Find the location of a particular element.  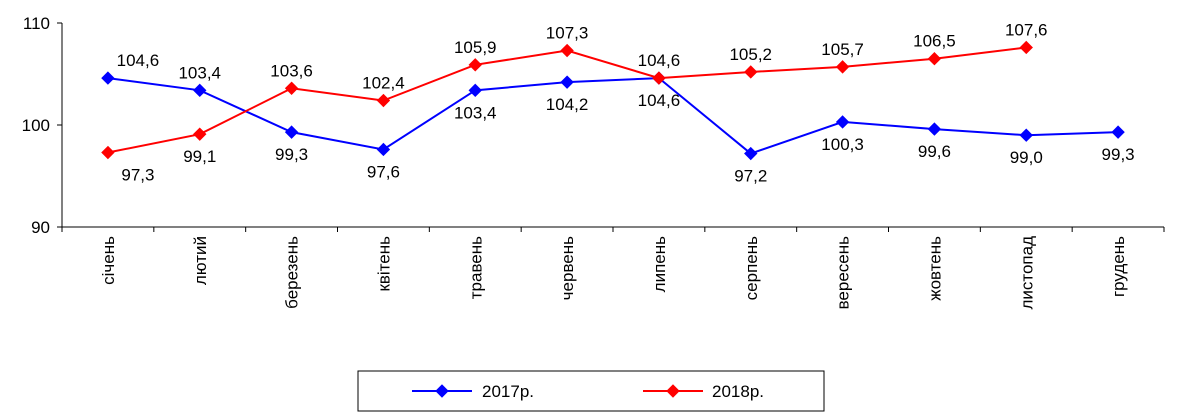

series-1-data-label: 99,0 is located at coordinates (1026, 157).